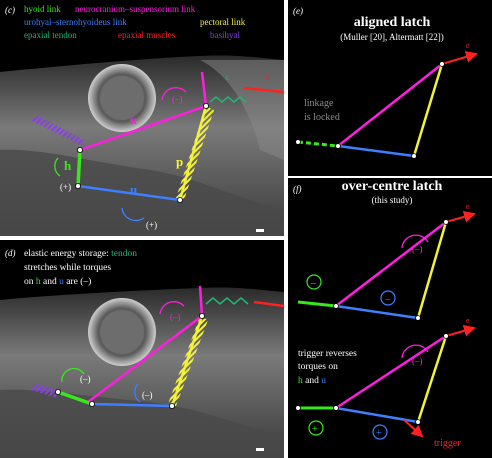 The image size is (492, 458). Describe the element at coordinates (80, 254) in the screenshot. I see `caption-line-1: elastic energy storage: tendon` at that location.